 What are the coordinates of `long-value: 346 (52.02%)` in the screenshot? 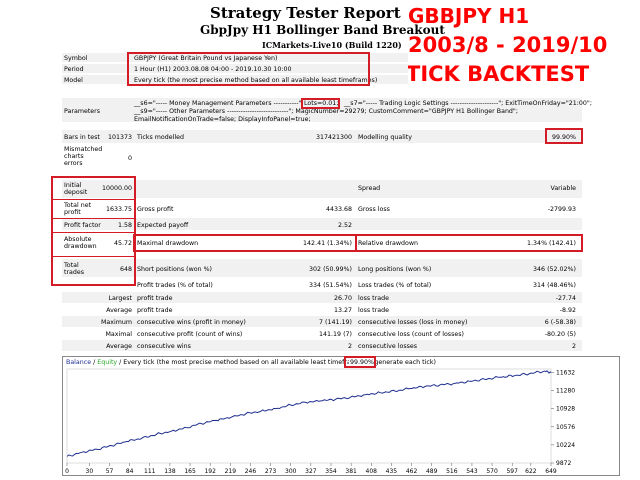 It's located at (554, 269).